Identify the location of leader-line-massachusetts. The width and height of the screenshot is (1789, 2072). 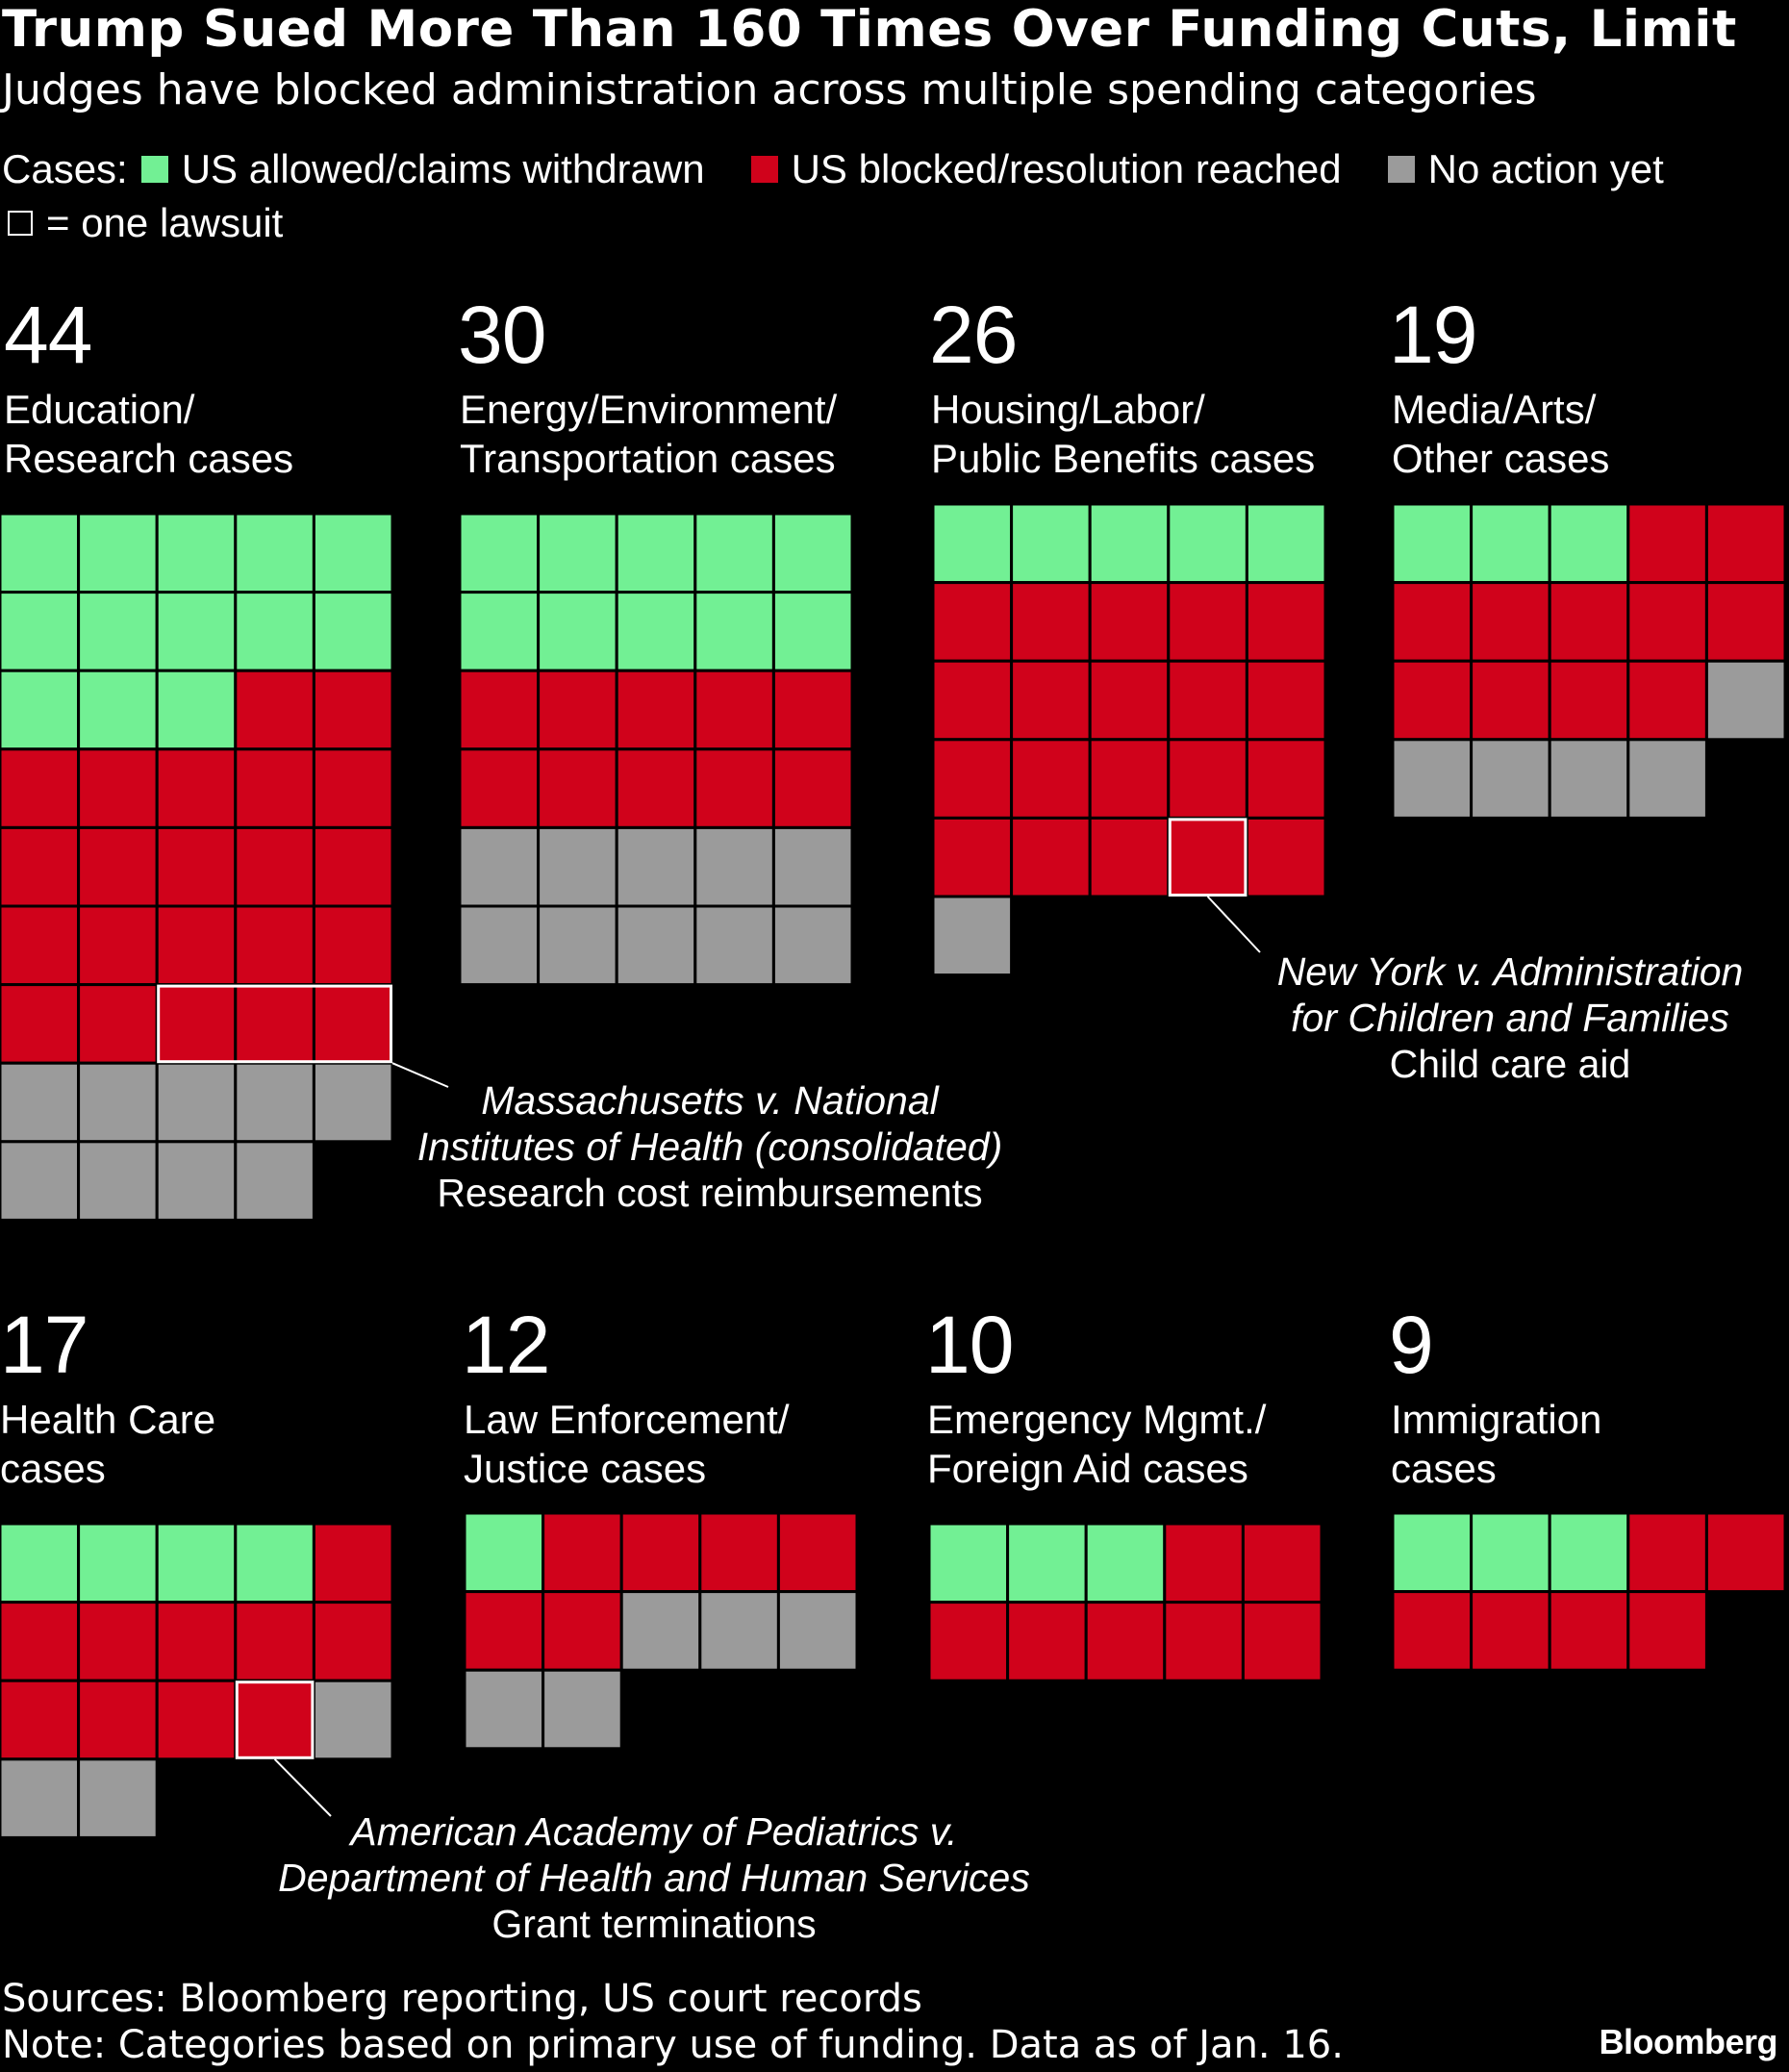
(420, 1075).